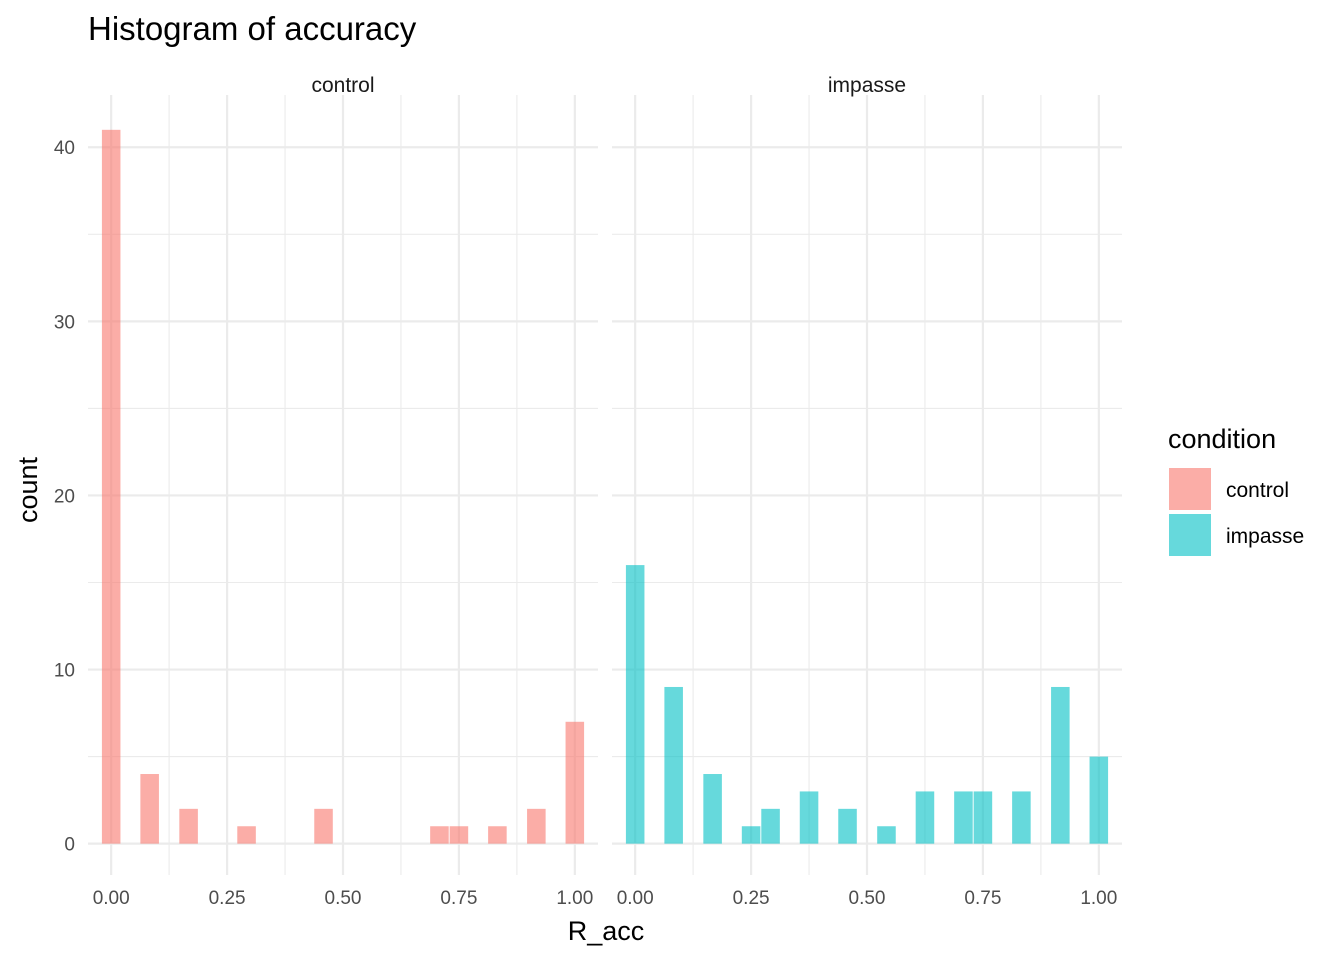 The width and height of the screenshot is (1344, 960). I want to click on strip-label-control: control, so click(342, 85).